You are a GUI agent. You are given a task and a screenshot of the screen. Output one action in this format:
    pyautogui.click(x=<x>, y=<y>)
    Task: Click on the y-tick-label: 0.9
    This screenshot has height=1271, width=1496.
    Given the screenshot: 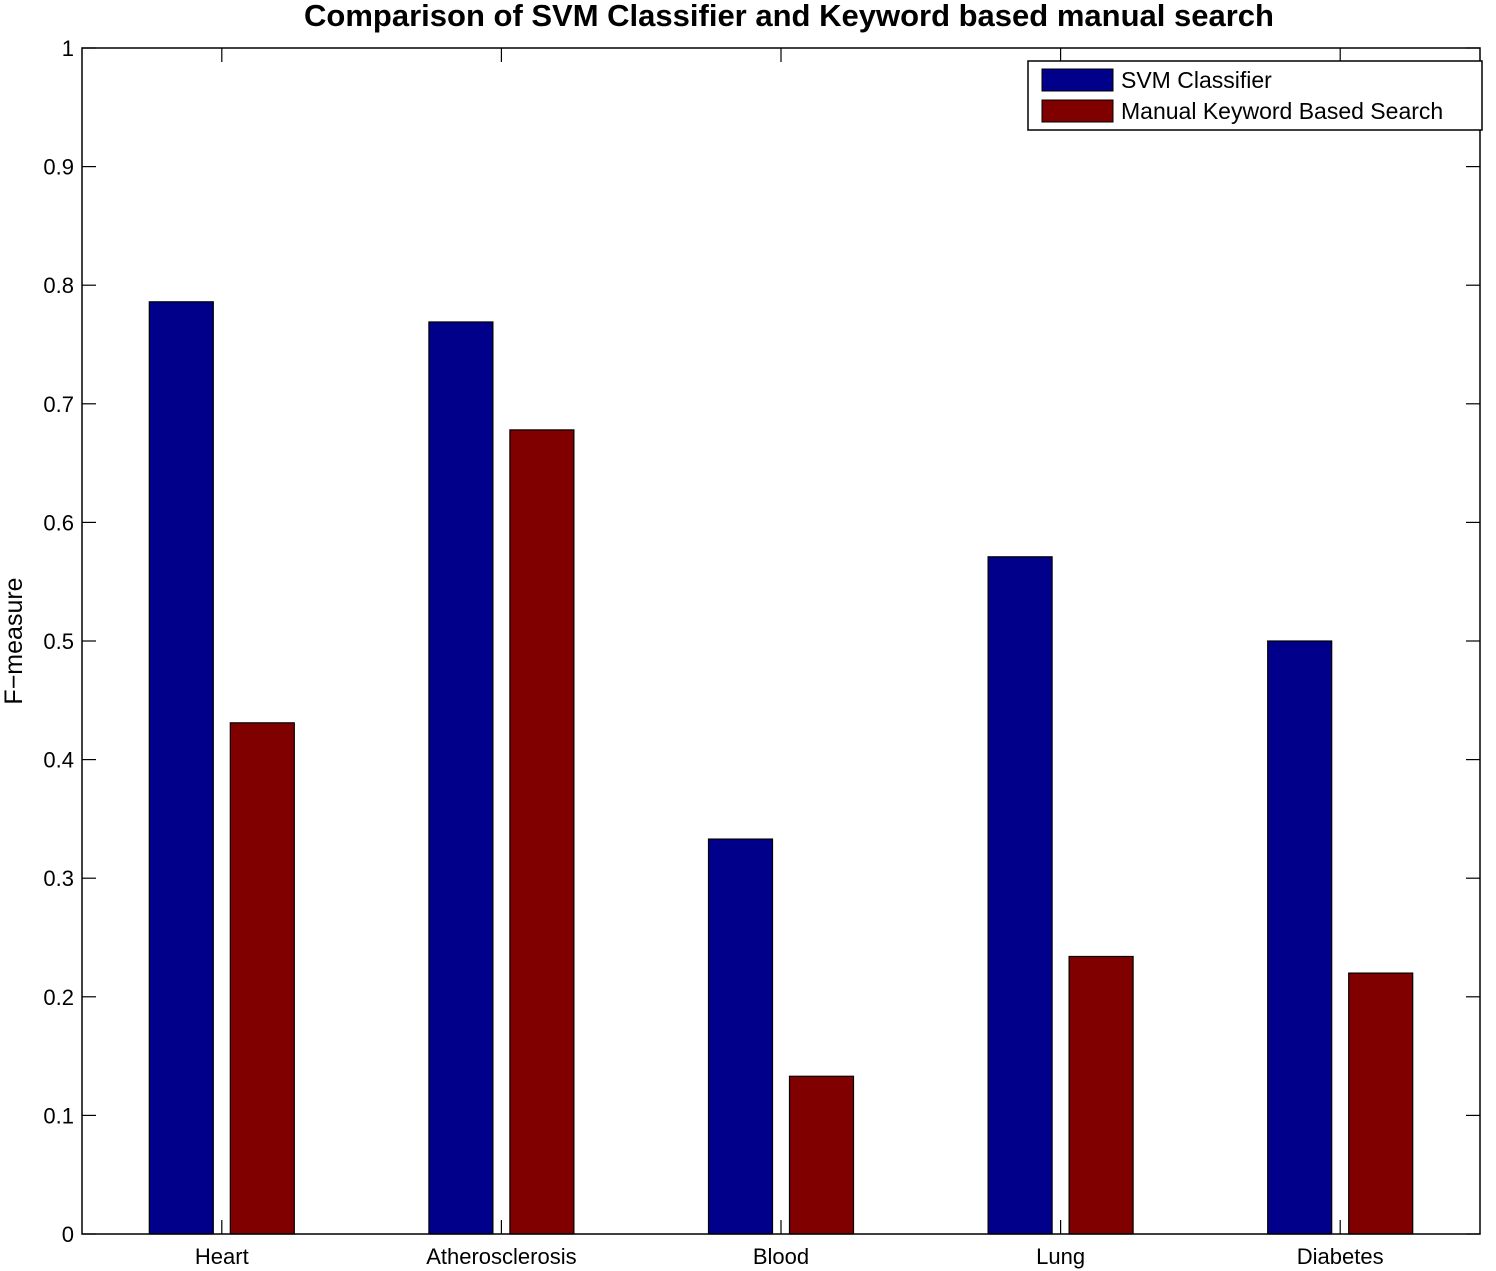 What is the action you would take?
    pyautogui.click(x=58, y=167)
    